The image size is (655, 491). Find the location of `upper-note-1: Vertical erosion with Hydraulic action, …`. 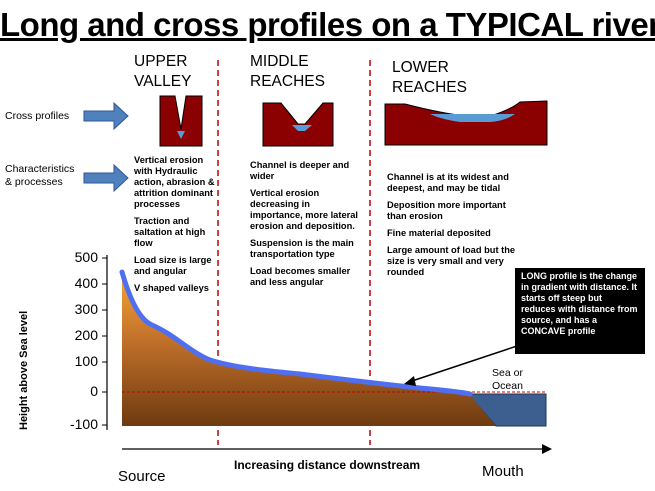

upper-note-1: Vertical erosion with Hydraulic action, … is located at coordinates (174, 182).